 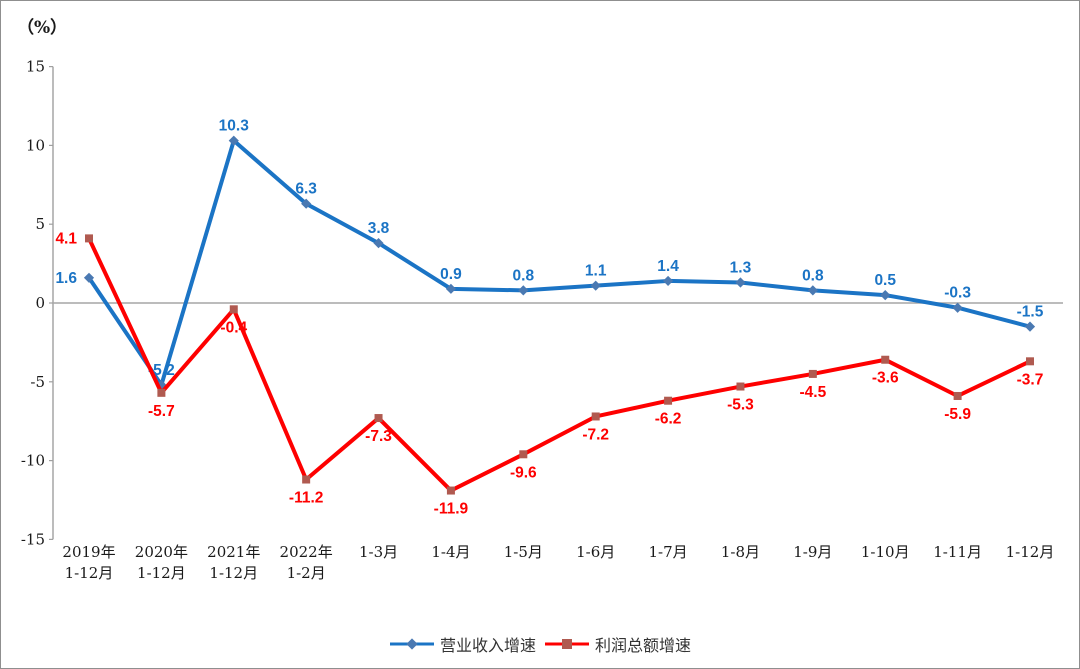 What do you see at coordinates (66, 278) in the screenshot?
I see `svg-text: 1.6` at bounding box center [66, 278].